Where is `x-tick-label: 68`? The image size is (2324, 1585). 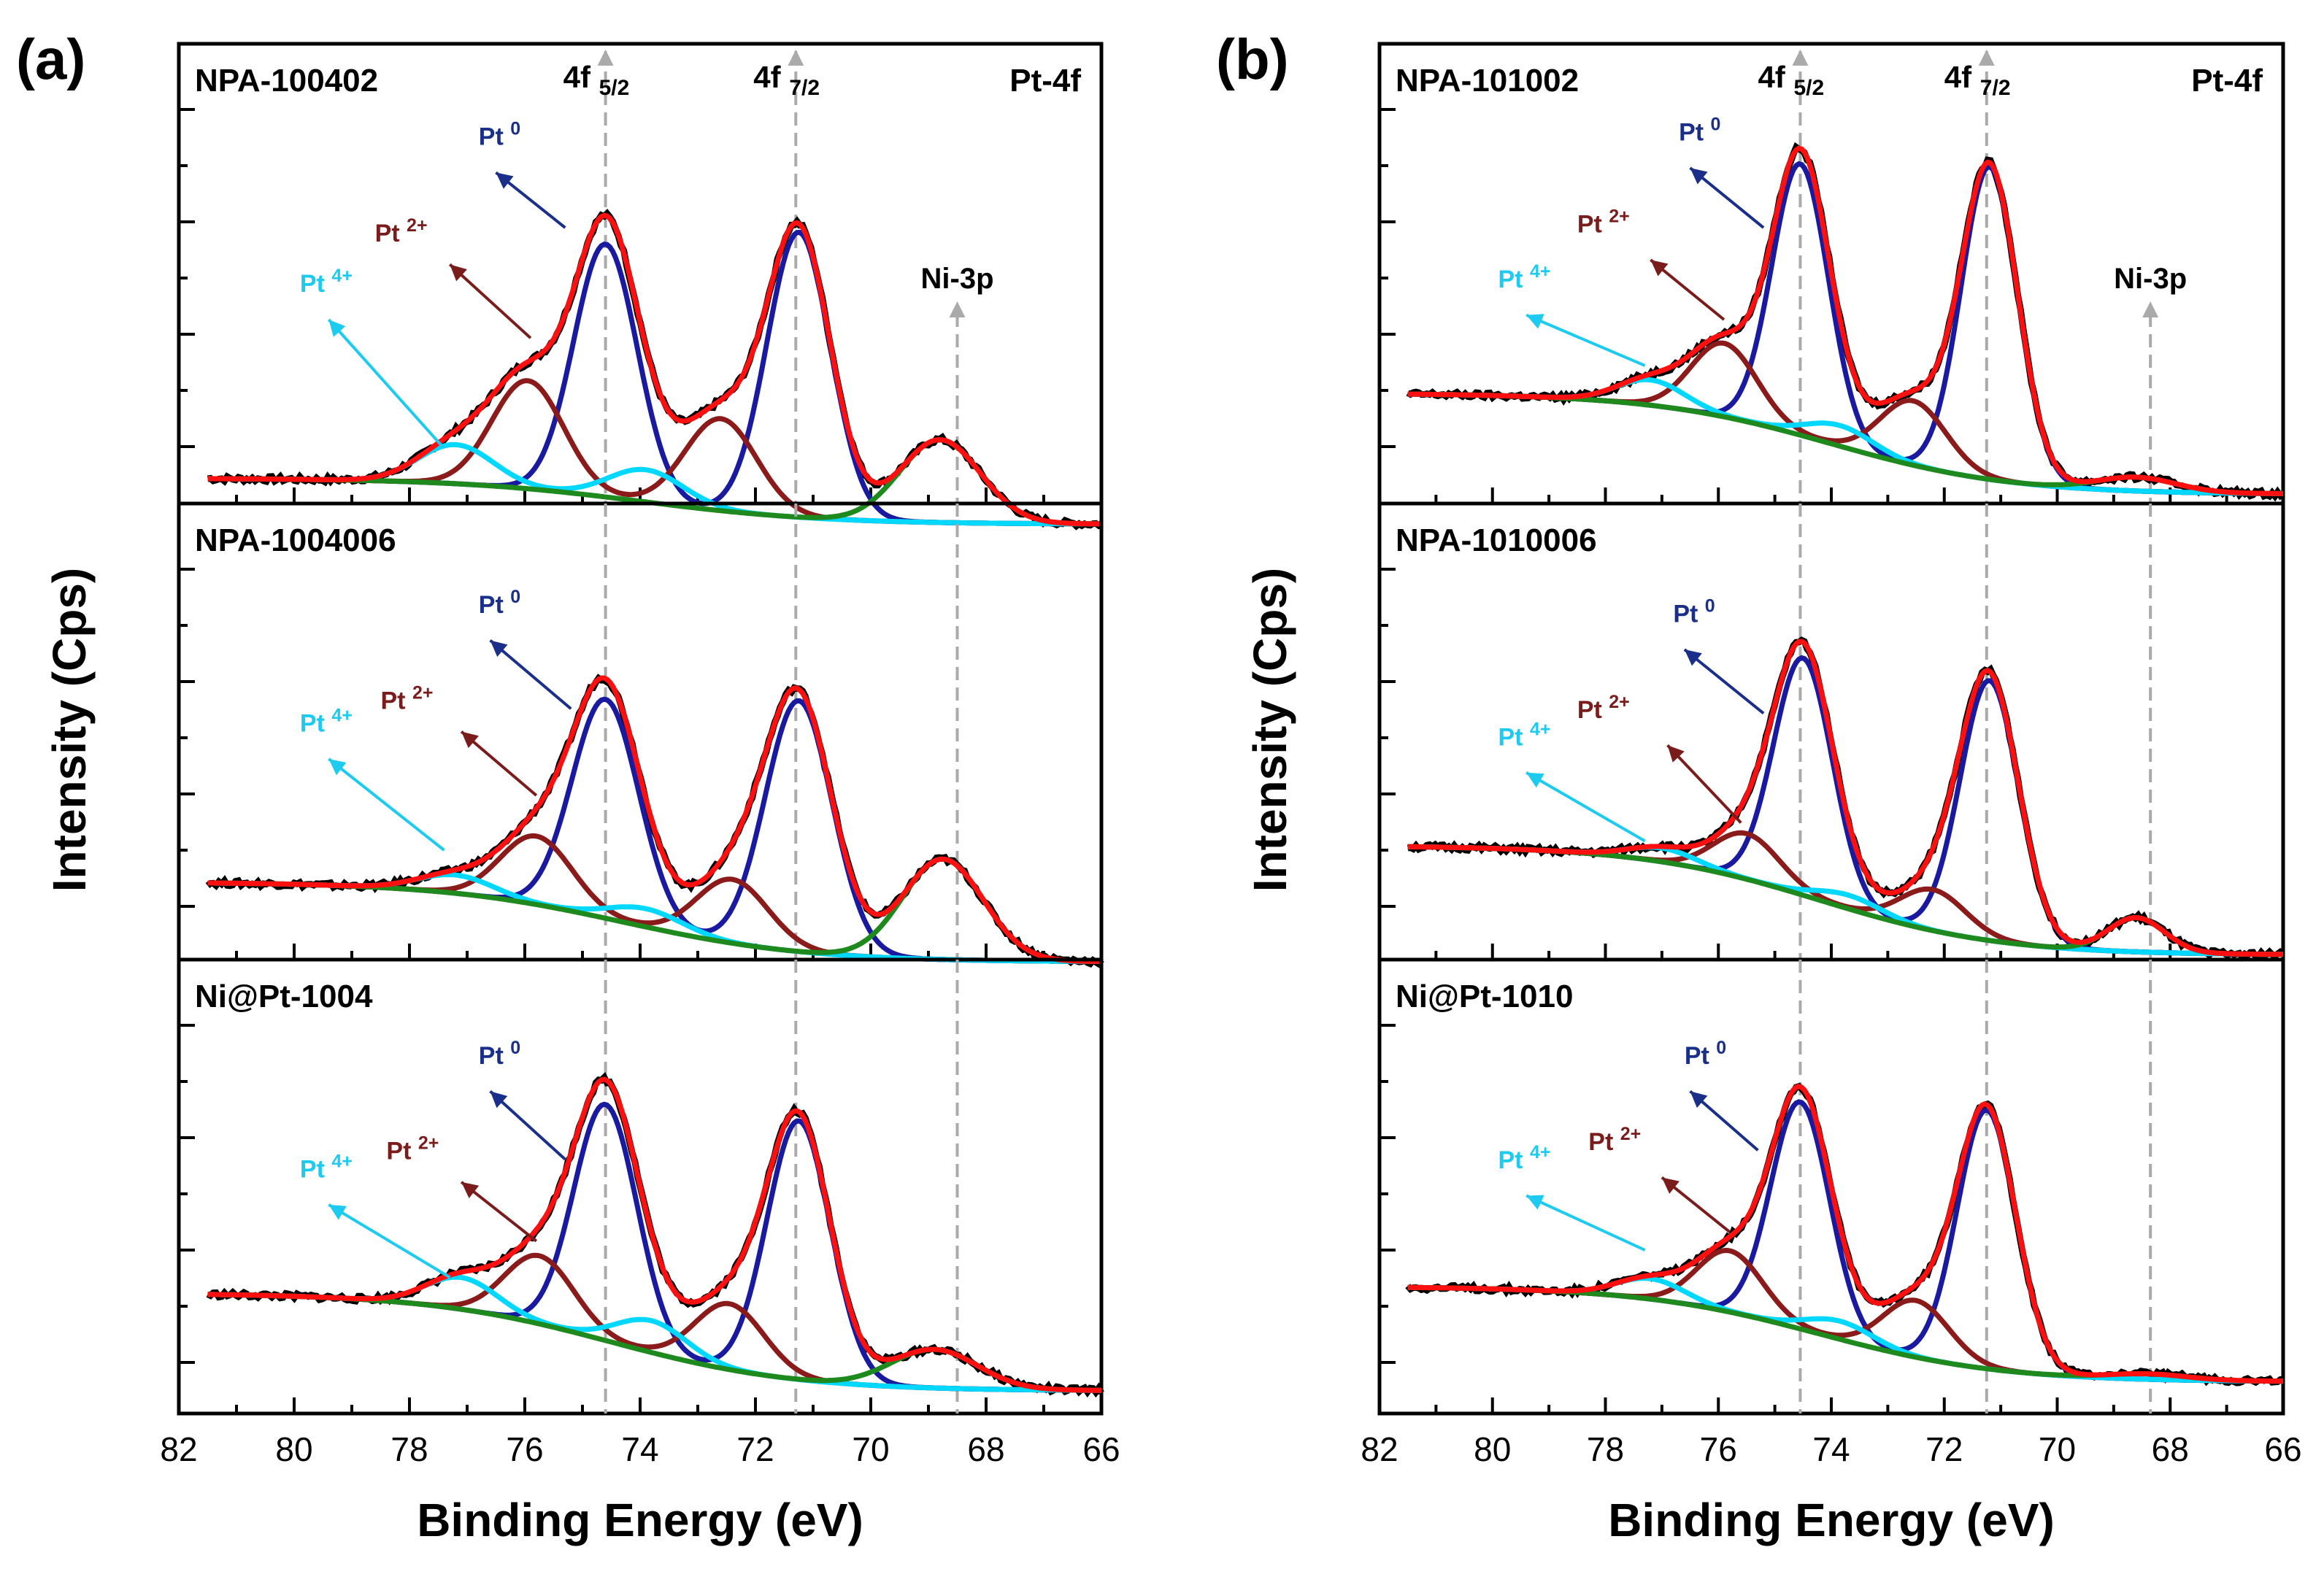
x-tick-label: 68 is located at coordinates (985, 1449).